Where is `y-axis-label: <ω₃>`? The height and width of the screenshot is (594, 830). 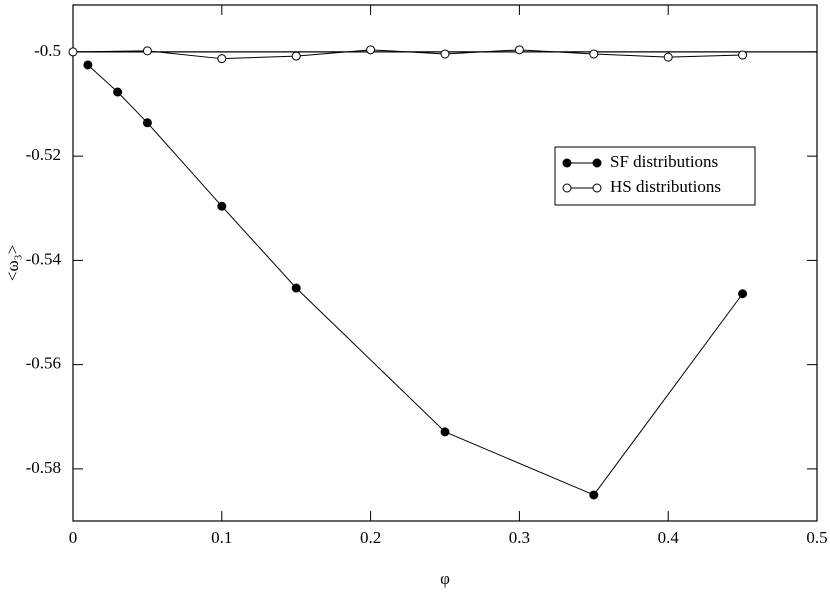
y-axis-label: <ω₃> is located at coordinates (12, 263).